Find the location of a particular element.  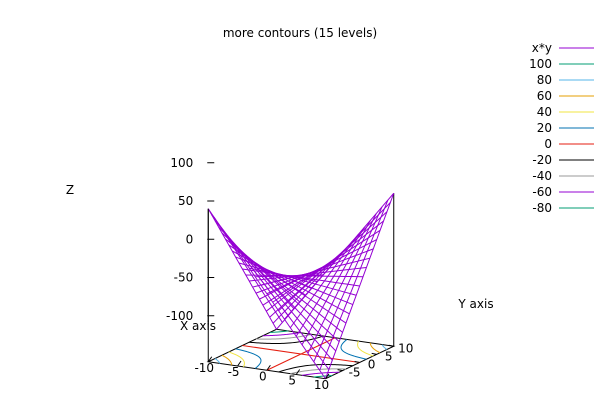

legend-label: -80 is located at coordinates (542, 208).